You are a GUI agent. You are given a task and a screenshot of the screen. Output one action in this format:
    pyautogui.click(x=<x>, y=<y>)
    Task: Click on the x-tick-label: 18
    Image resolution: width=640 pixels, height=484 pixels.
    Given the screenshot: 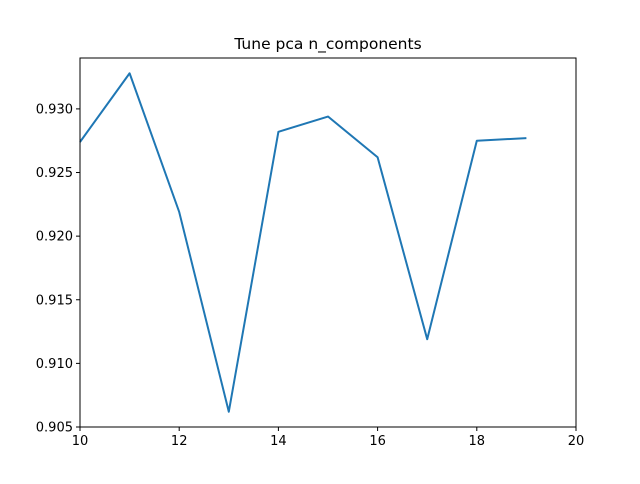 What is the action you would take?
    pyautogui.click(x=477, y=441)
    